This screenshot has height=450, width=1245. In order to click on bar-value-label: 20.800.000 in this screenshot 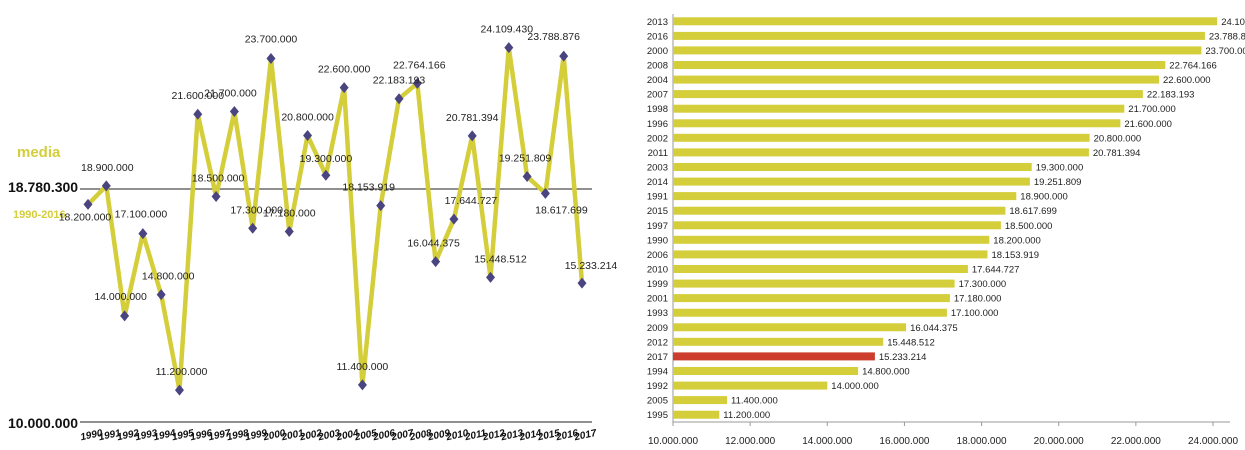, I will do `click(1118, 138)`.